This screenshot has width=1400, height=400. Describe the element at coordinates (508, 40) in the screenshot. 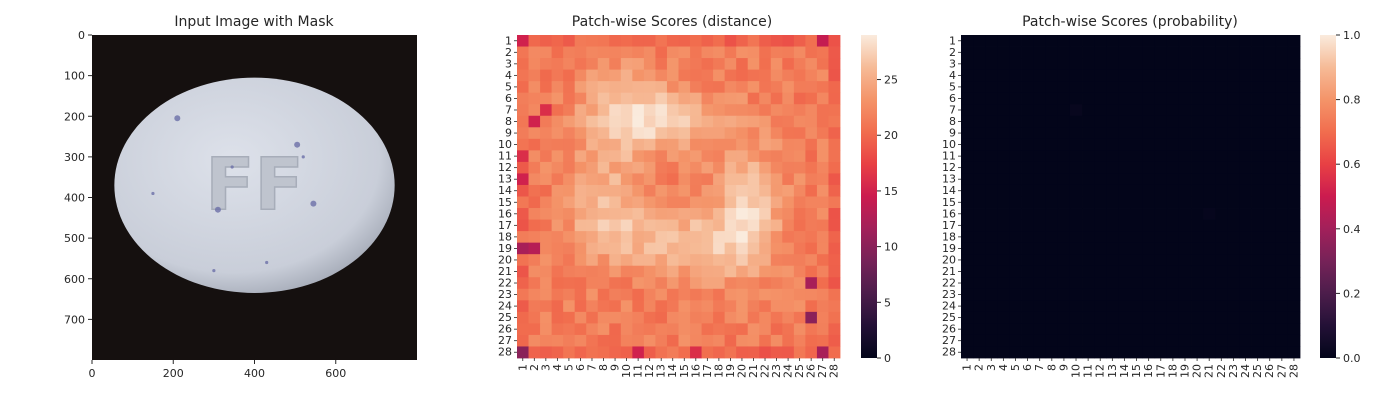

I see `row-tick-label: 1` at that location.